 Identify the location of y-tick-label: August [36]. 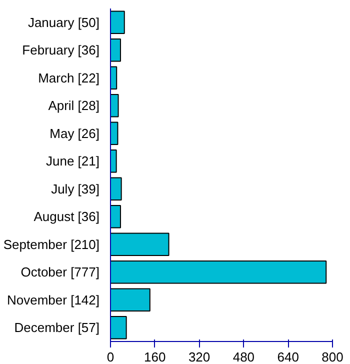
(67, 216).